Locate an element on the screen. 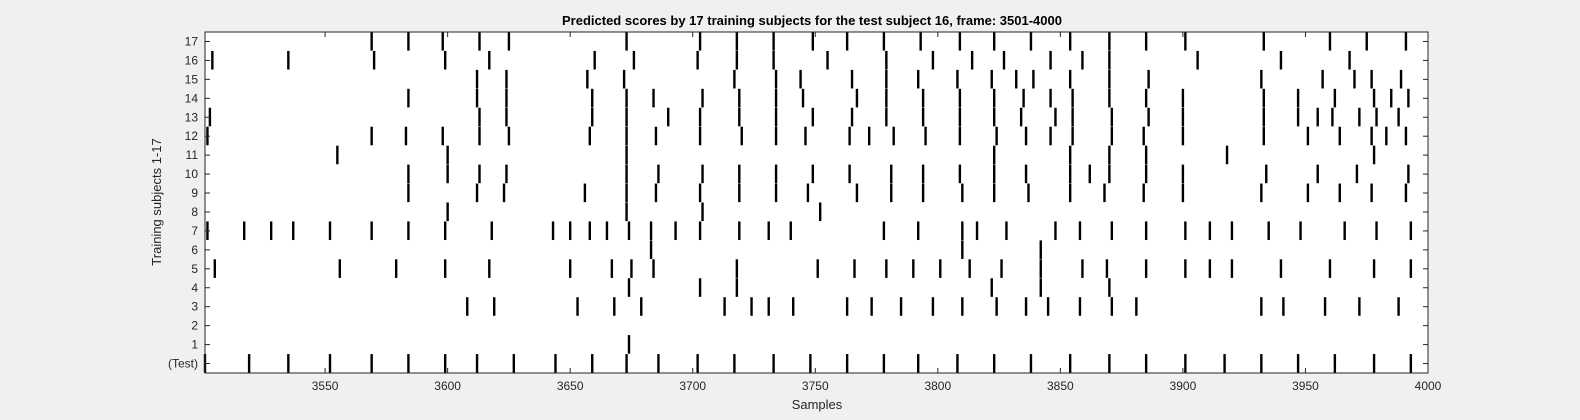 The height and width of the screenshot is (420, 1580). y-tick-label: 12 is located at coordinates (192, 136).